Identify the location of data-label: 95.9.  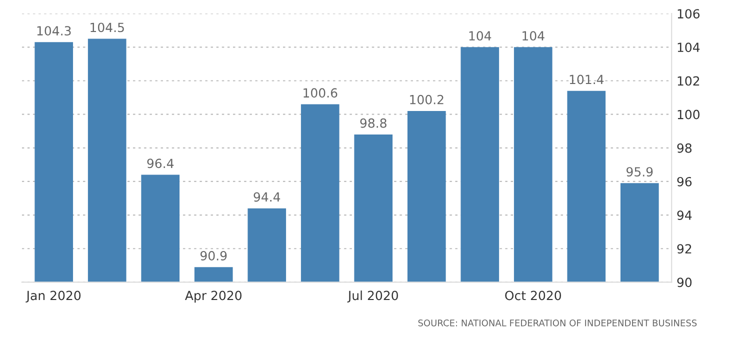
(639, 172).